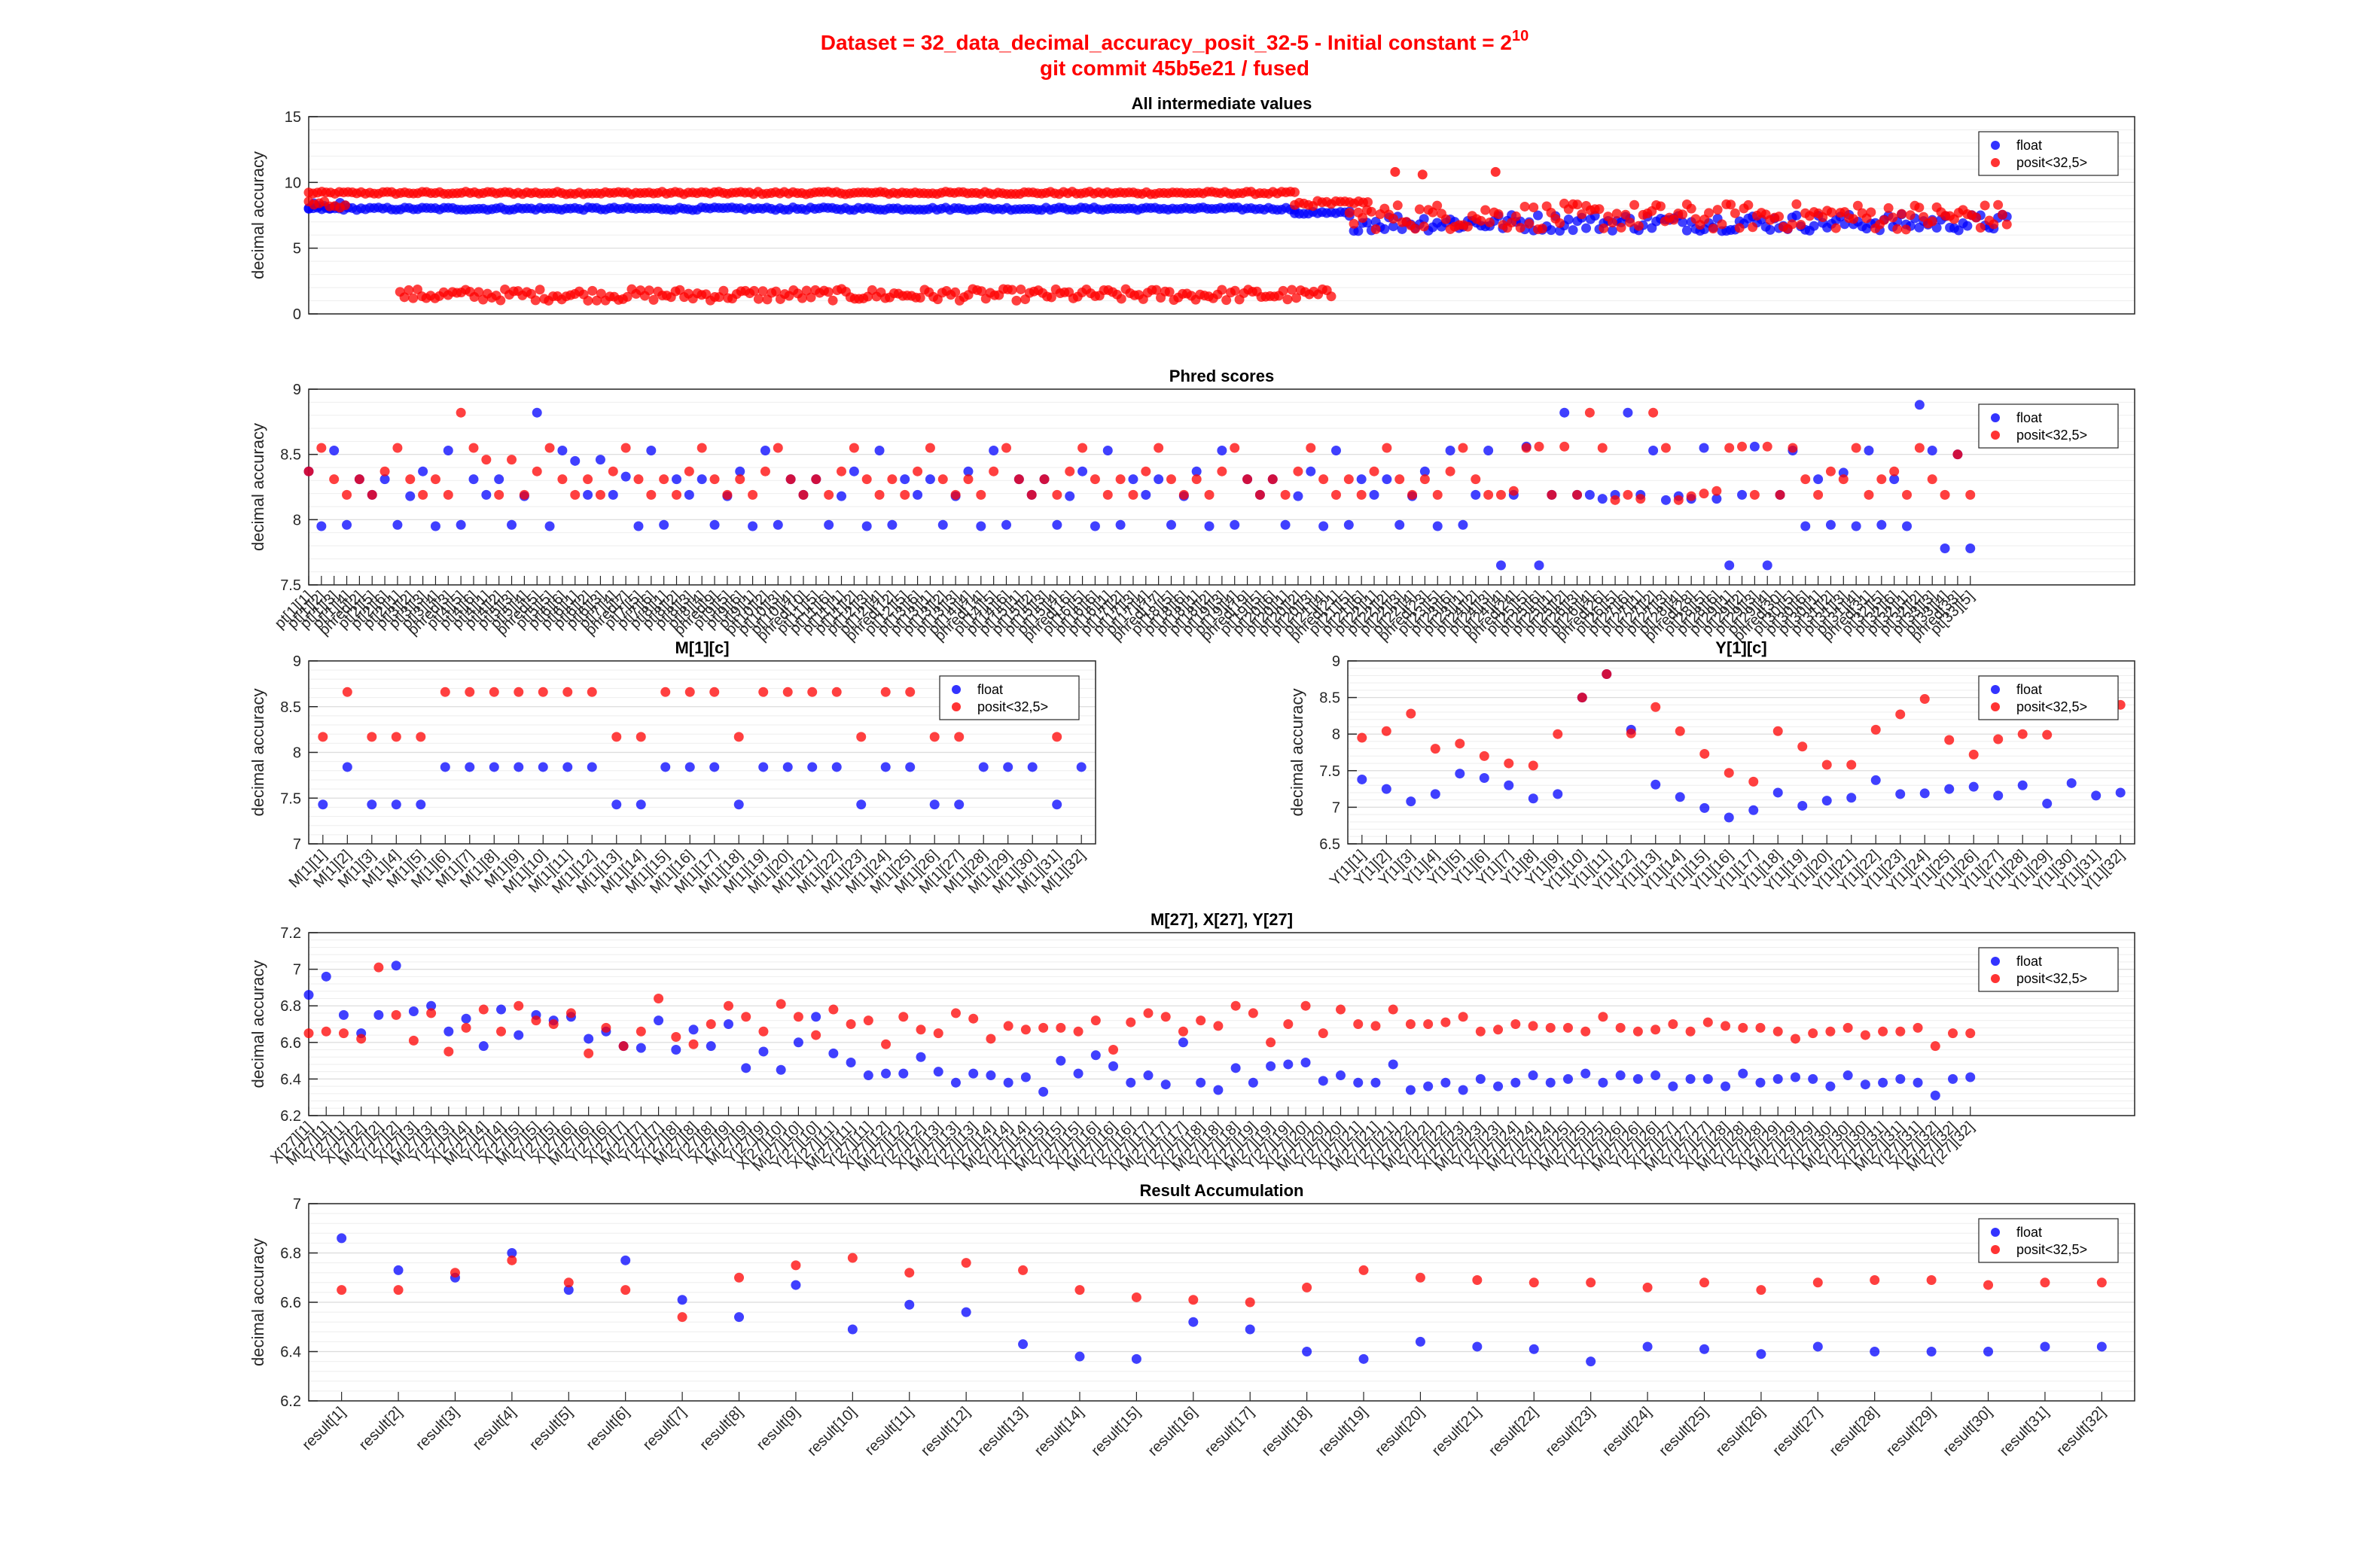 The image size is (2353, 1568). Describe the element at coordinates (293, 183) in the screenshot. I see `y-tick-label: 10` at that location.